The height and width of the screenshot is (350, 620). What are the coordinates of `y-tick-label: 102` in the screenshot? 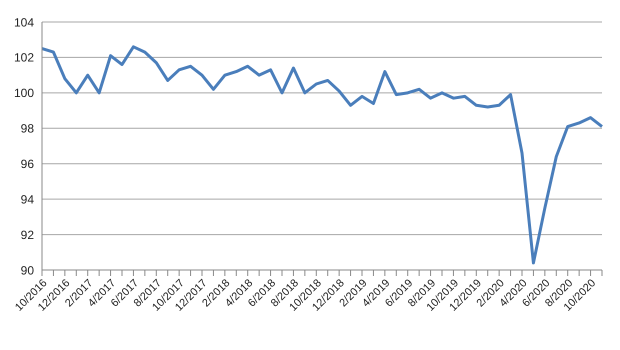 It's located at (24, 57).